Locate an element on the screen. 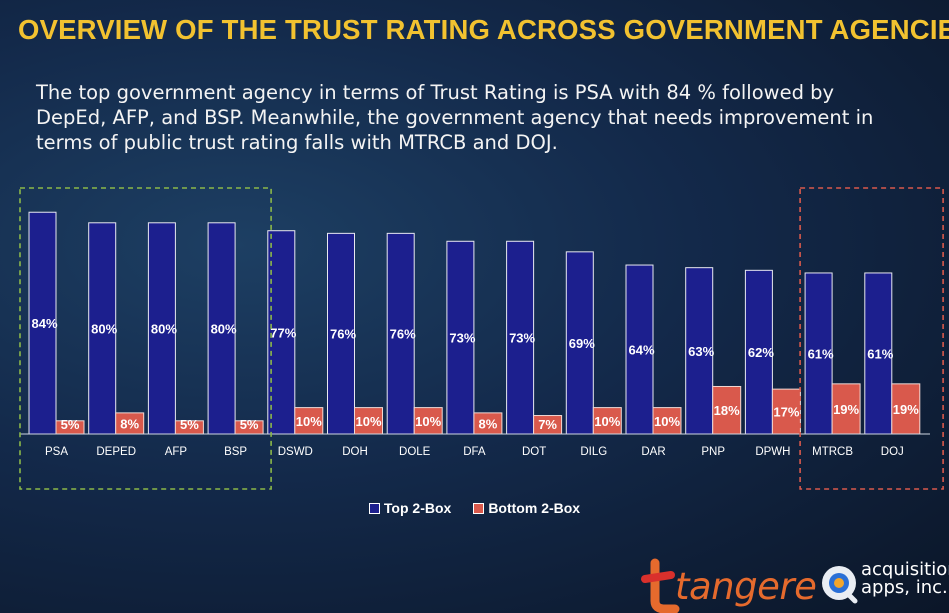  x-tick-label-dilg: DILG is located at coordinates (593, 452).